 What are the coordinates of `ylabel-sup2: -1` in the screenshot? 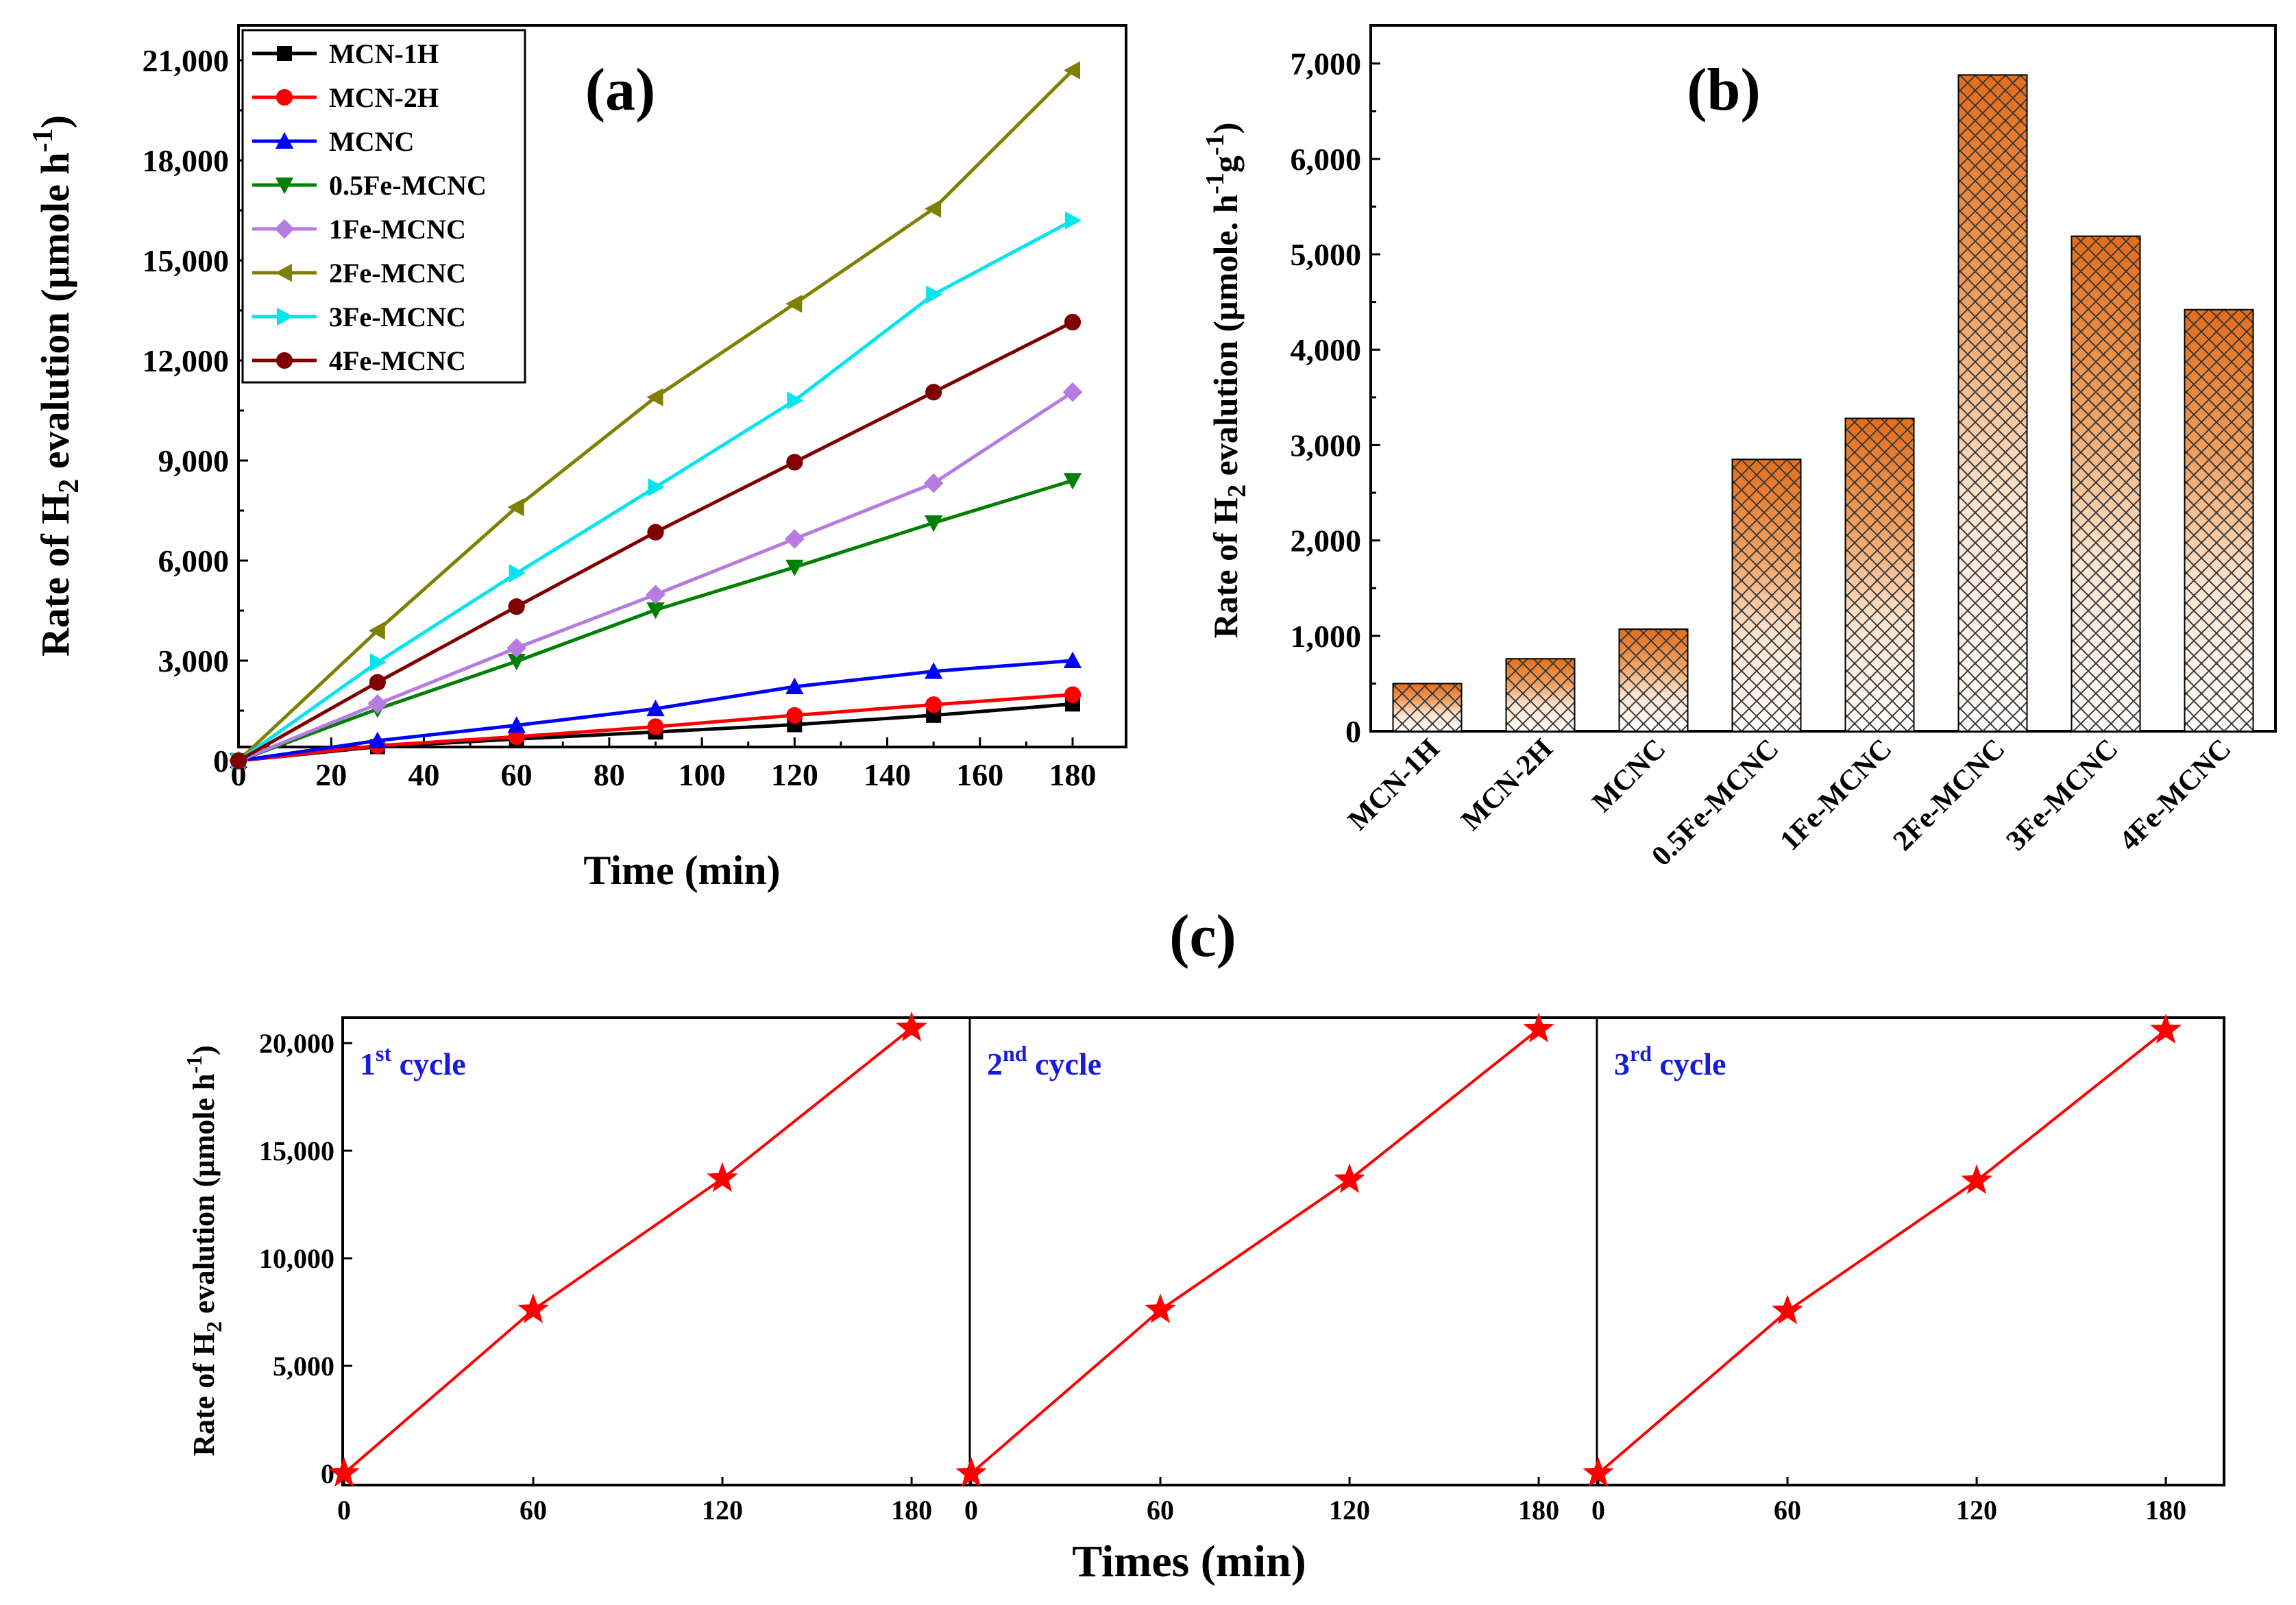 It's located at (1215, 145).